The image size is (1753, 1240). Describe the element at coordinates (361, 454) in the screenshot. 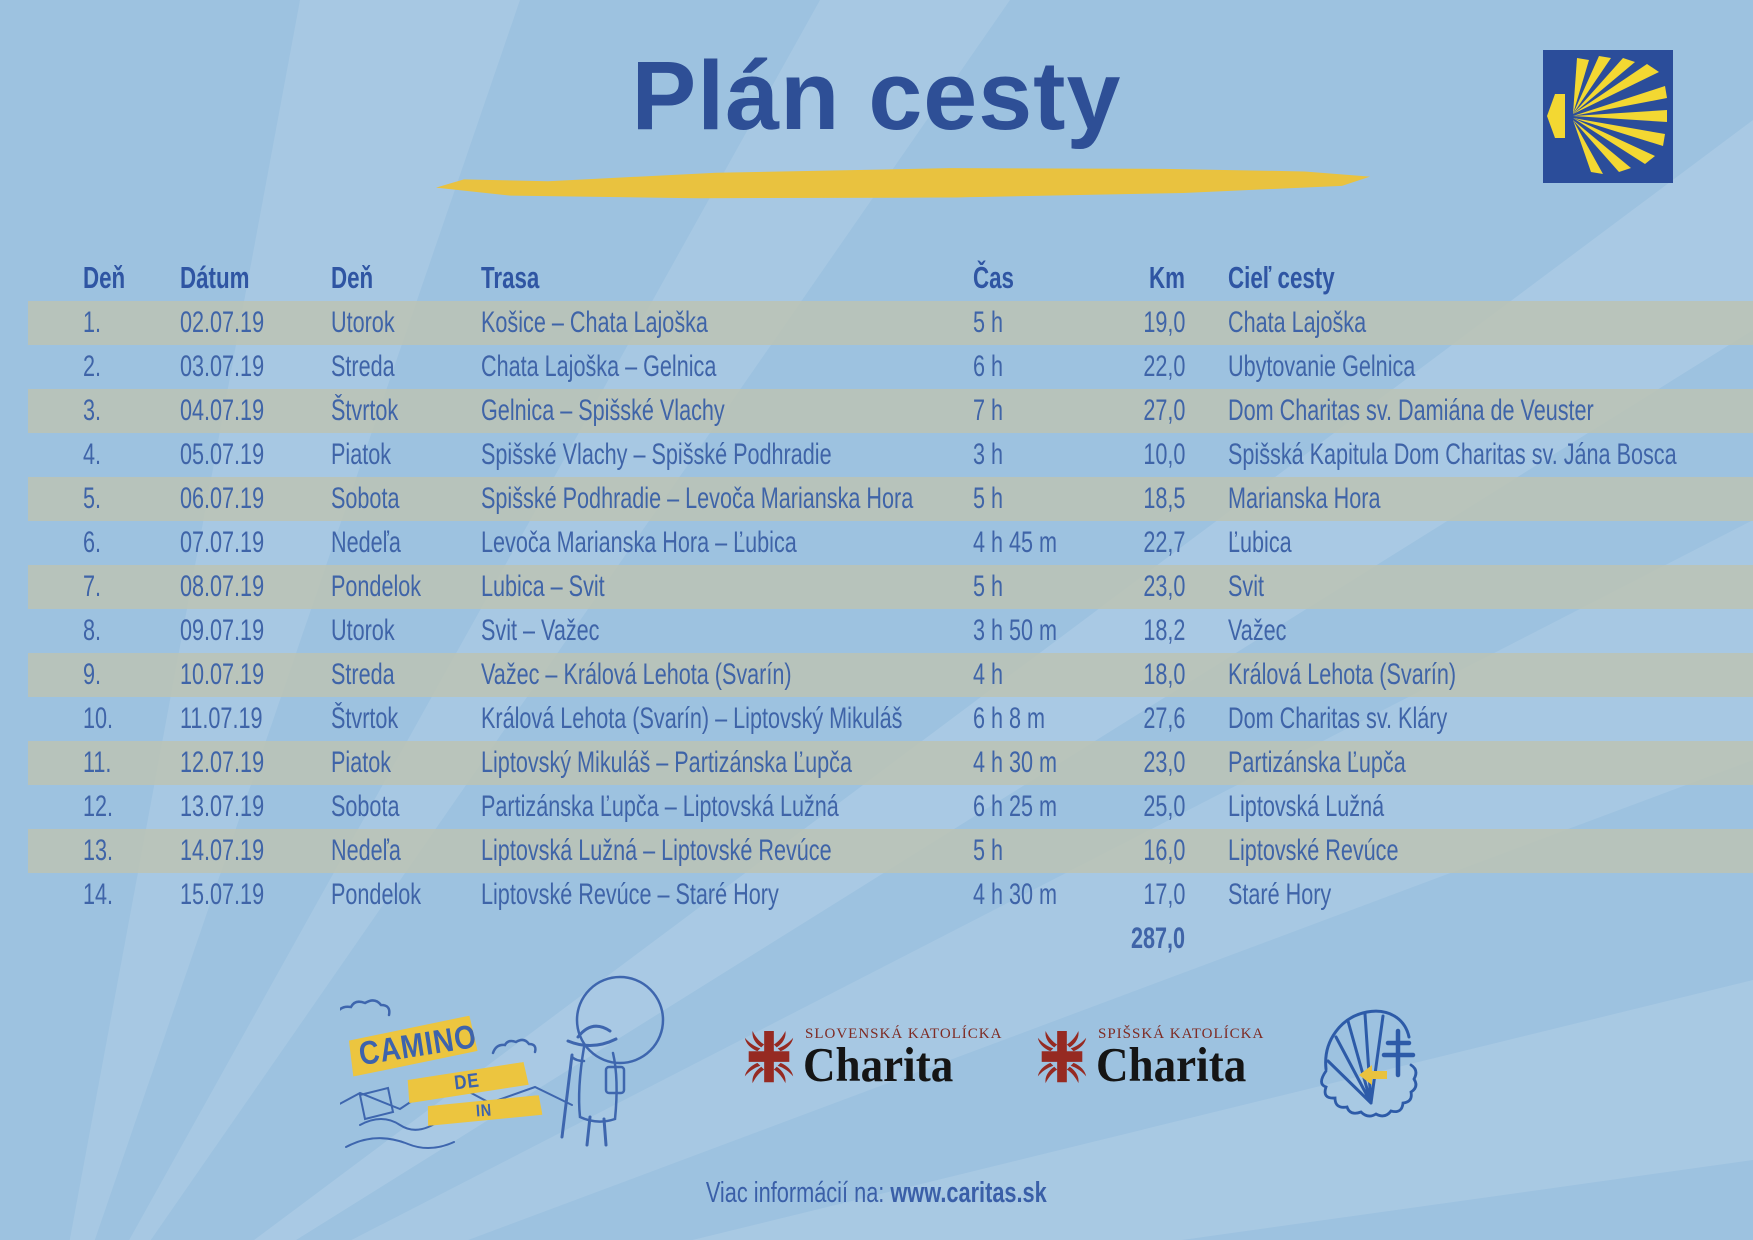

I see `cell-day: Piatok` at that location.